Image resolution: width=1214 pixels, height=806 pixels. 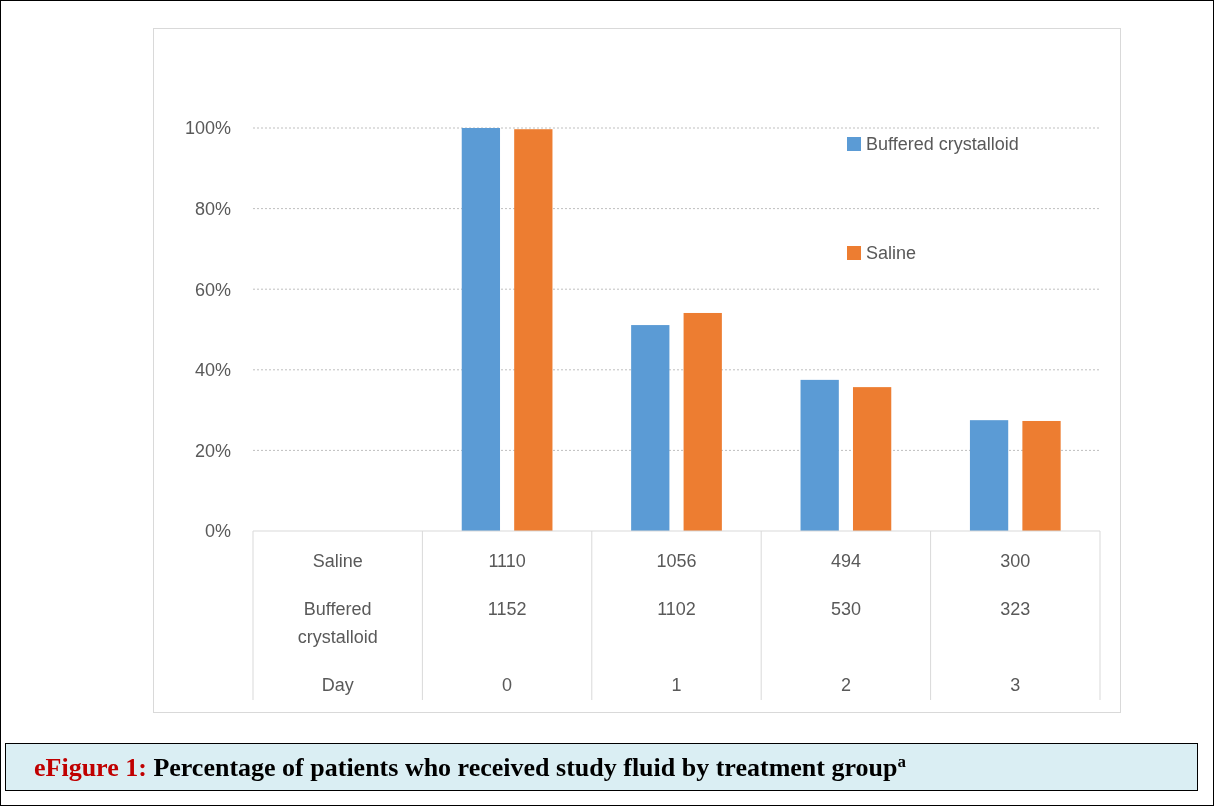 What do you see at coordinates (212, 370) in the screenshot?
I see `y-tick-label: 40%` at bounding box center [212, 370].